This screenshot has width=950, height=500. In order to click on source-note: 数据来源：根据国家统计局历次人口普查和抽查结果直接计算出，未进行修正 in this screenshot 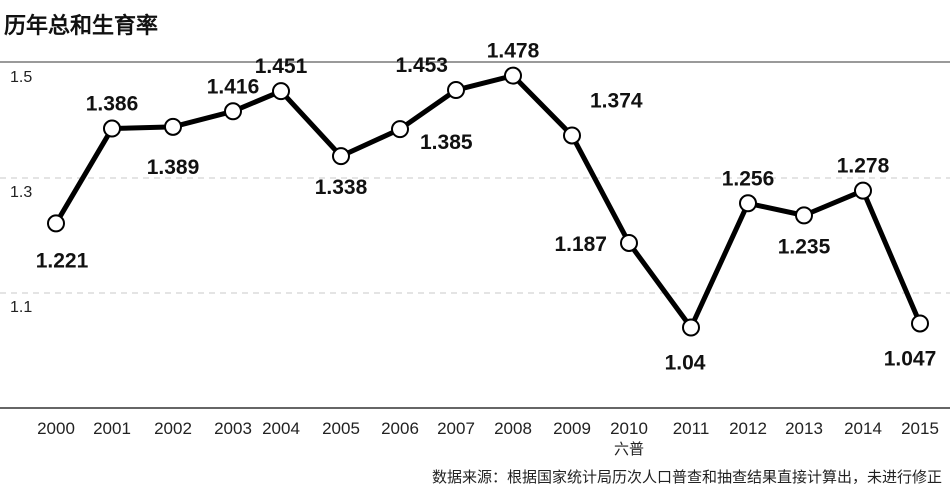, I will do `click(686, 477)`.